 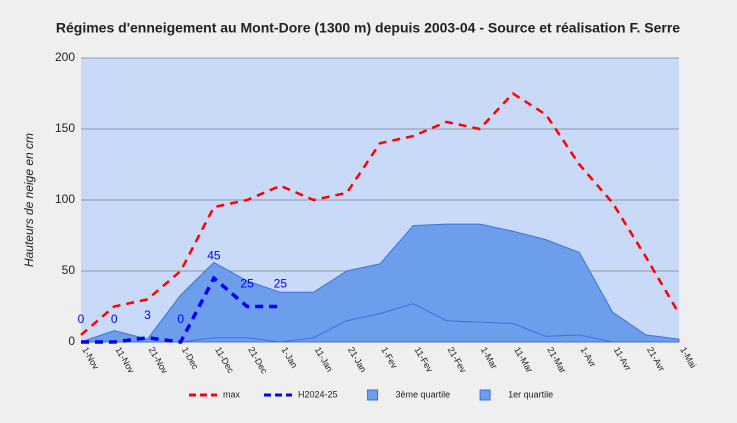 I want to click on y-tick-label: 50, so click(x=69, y=270).